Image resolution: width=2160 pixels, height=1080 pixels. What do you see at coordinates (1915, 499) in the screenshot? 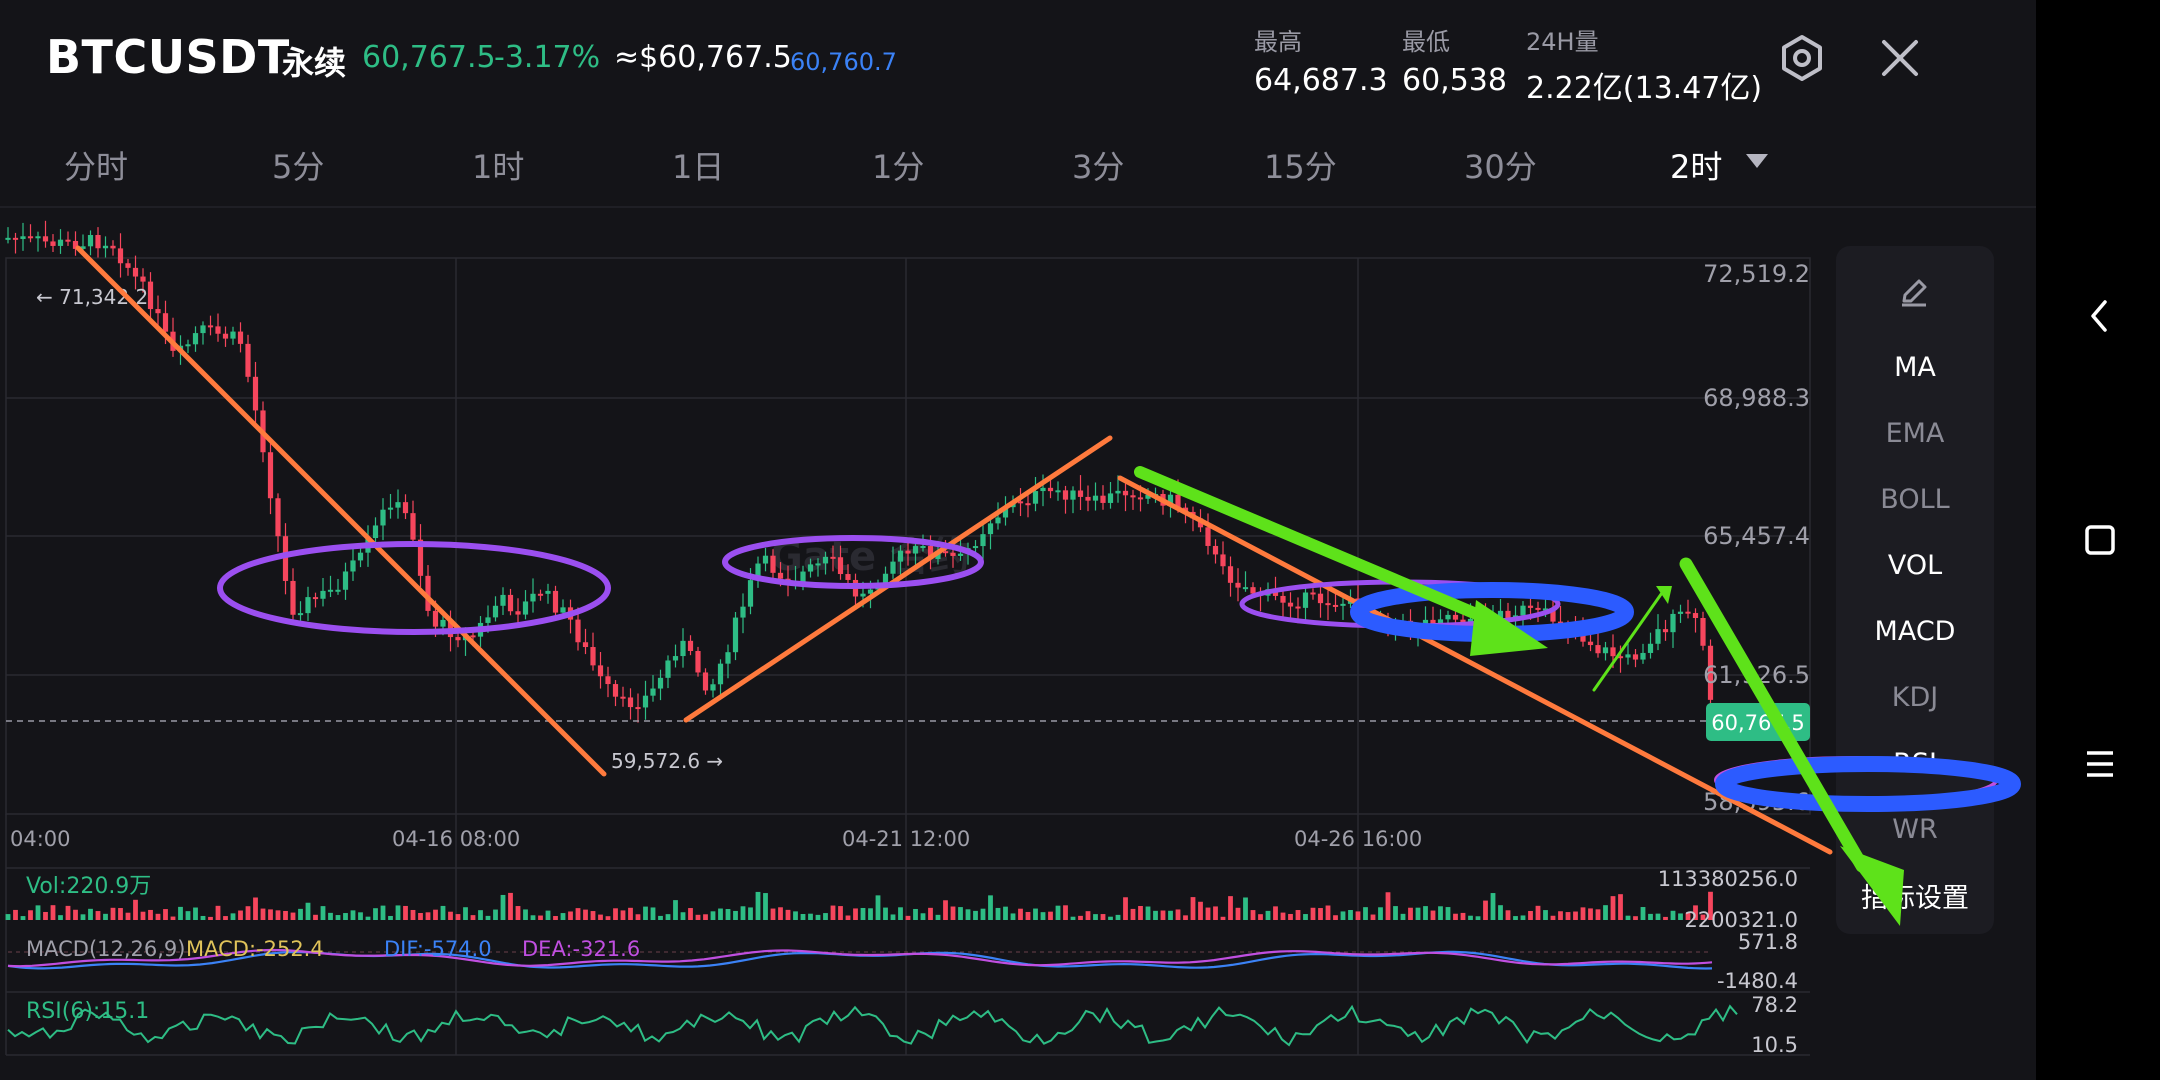
I see `indicator-boll: BOLL` at bounding box center [1915, 499].